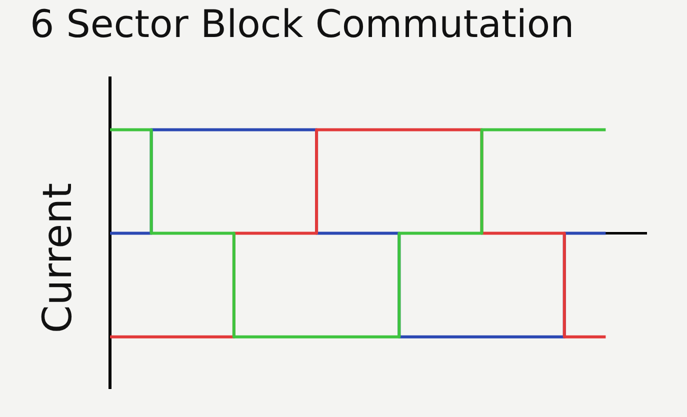 Image resolution: width=687 pixels, height=417 pixels. Describe the element at coordinates (302, 24) in the screenshot. I see `chart-title: 6 Sector Block Commutation` at that location.